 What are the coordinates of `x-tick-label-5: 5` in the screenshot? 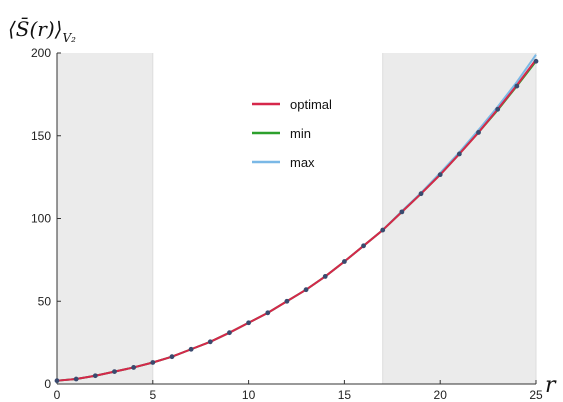 It's located at (152, 395).